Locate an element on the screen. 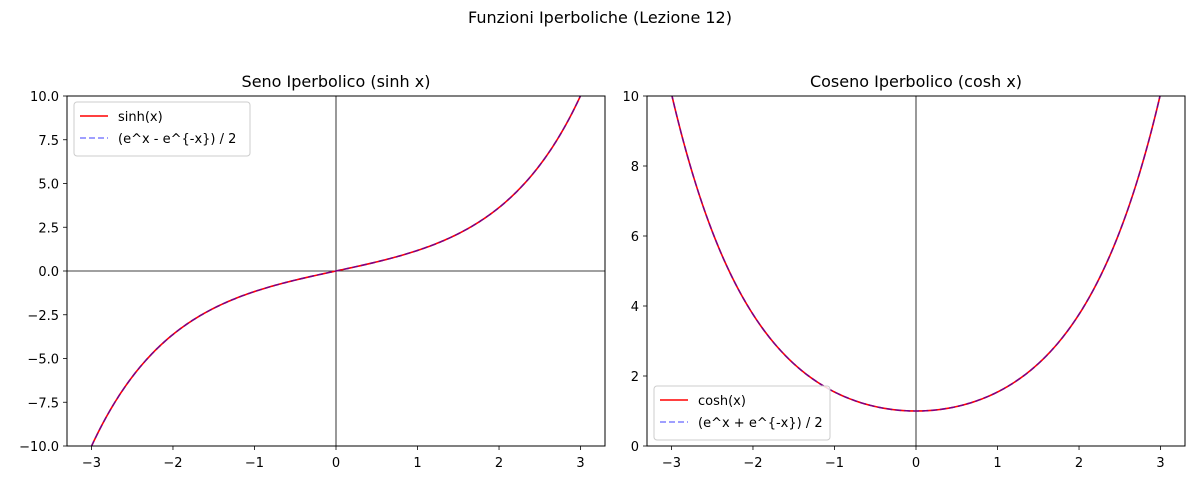  y-tick-label: −7.5 is located at coordinates (43, 403).